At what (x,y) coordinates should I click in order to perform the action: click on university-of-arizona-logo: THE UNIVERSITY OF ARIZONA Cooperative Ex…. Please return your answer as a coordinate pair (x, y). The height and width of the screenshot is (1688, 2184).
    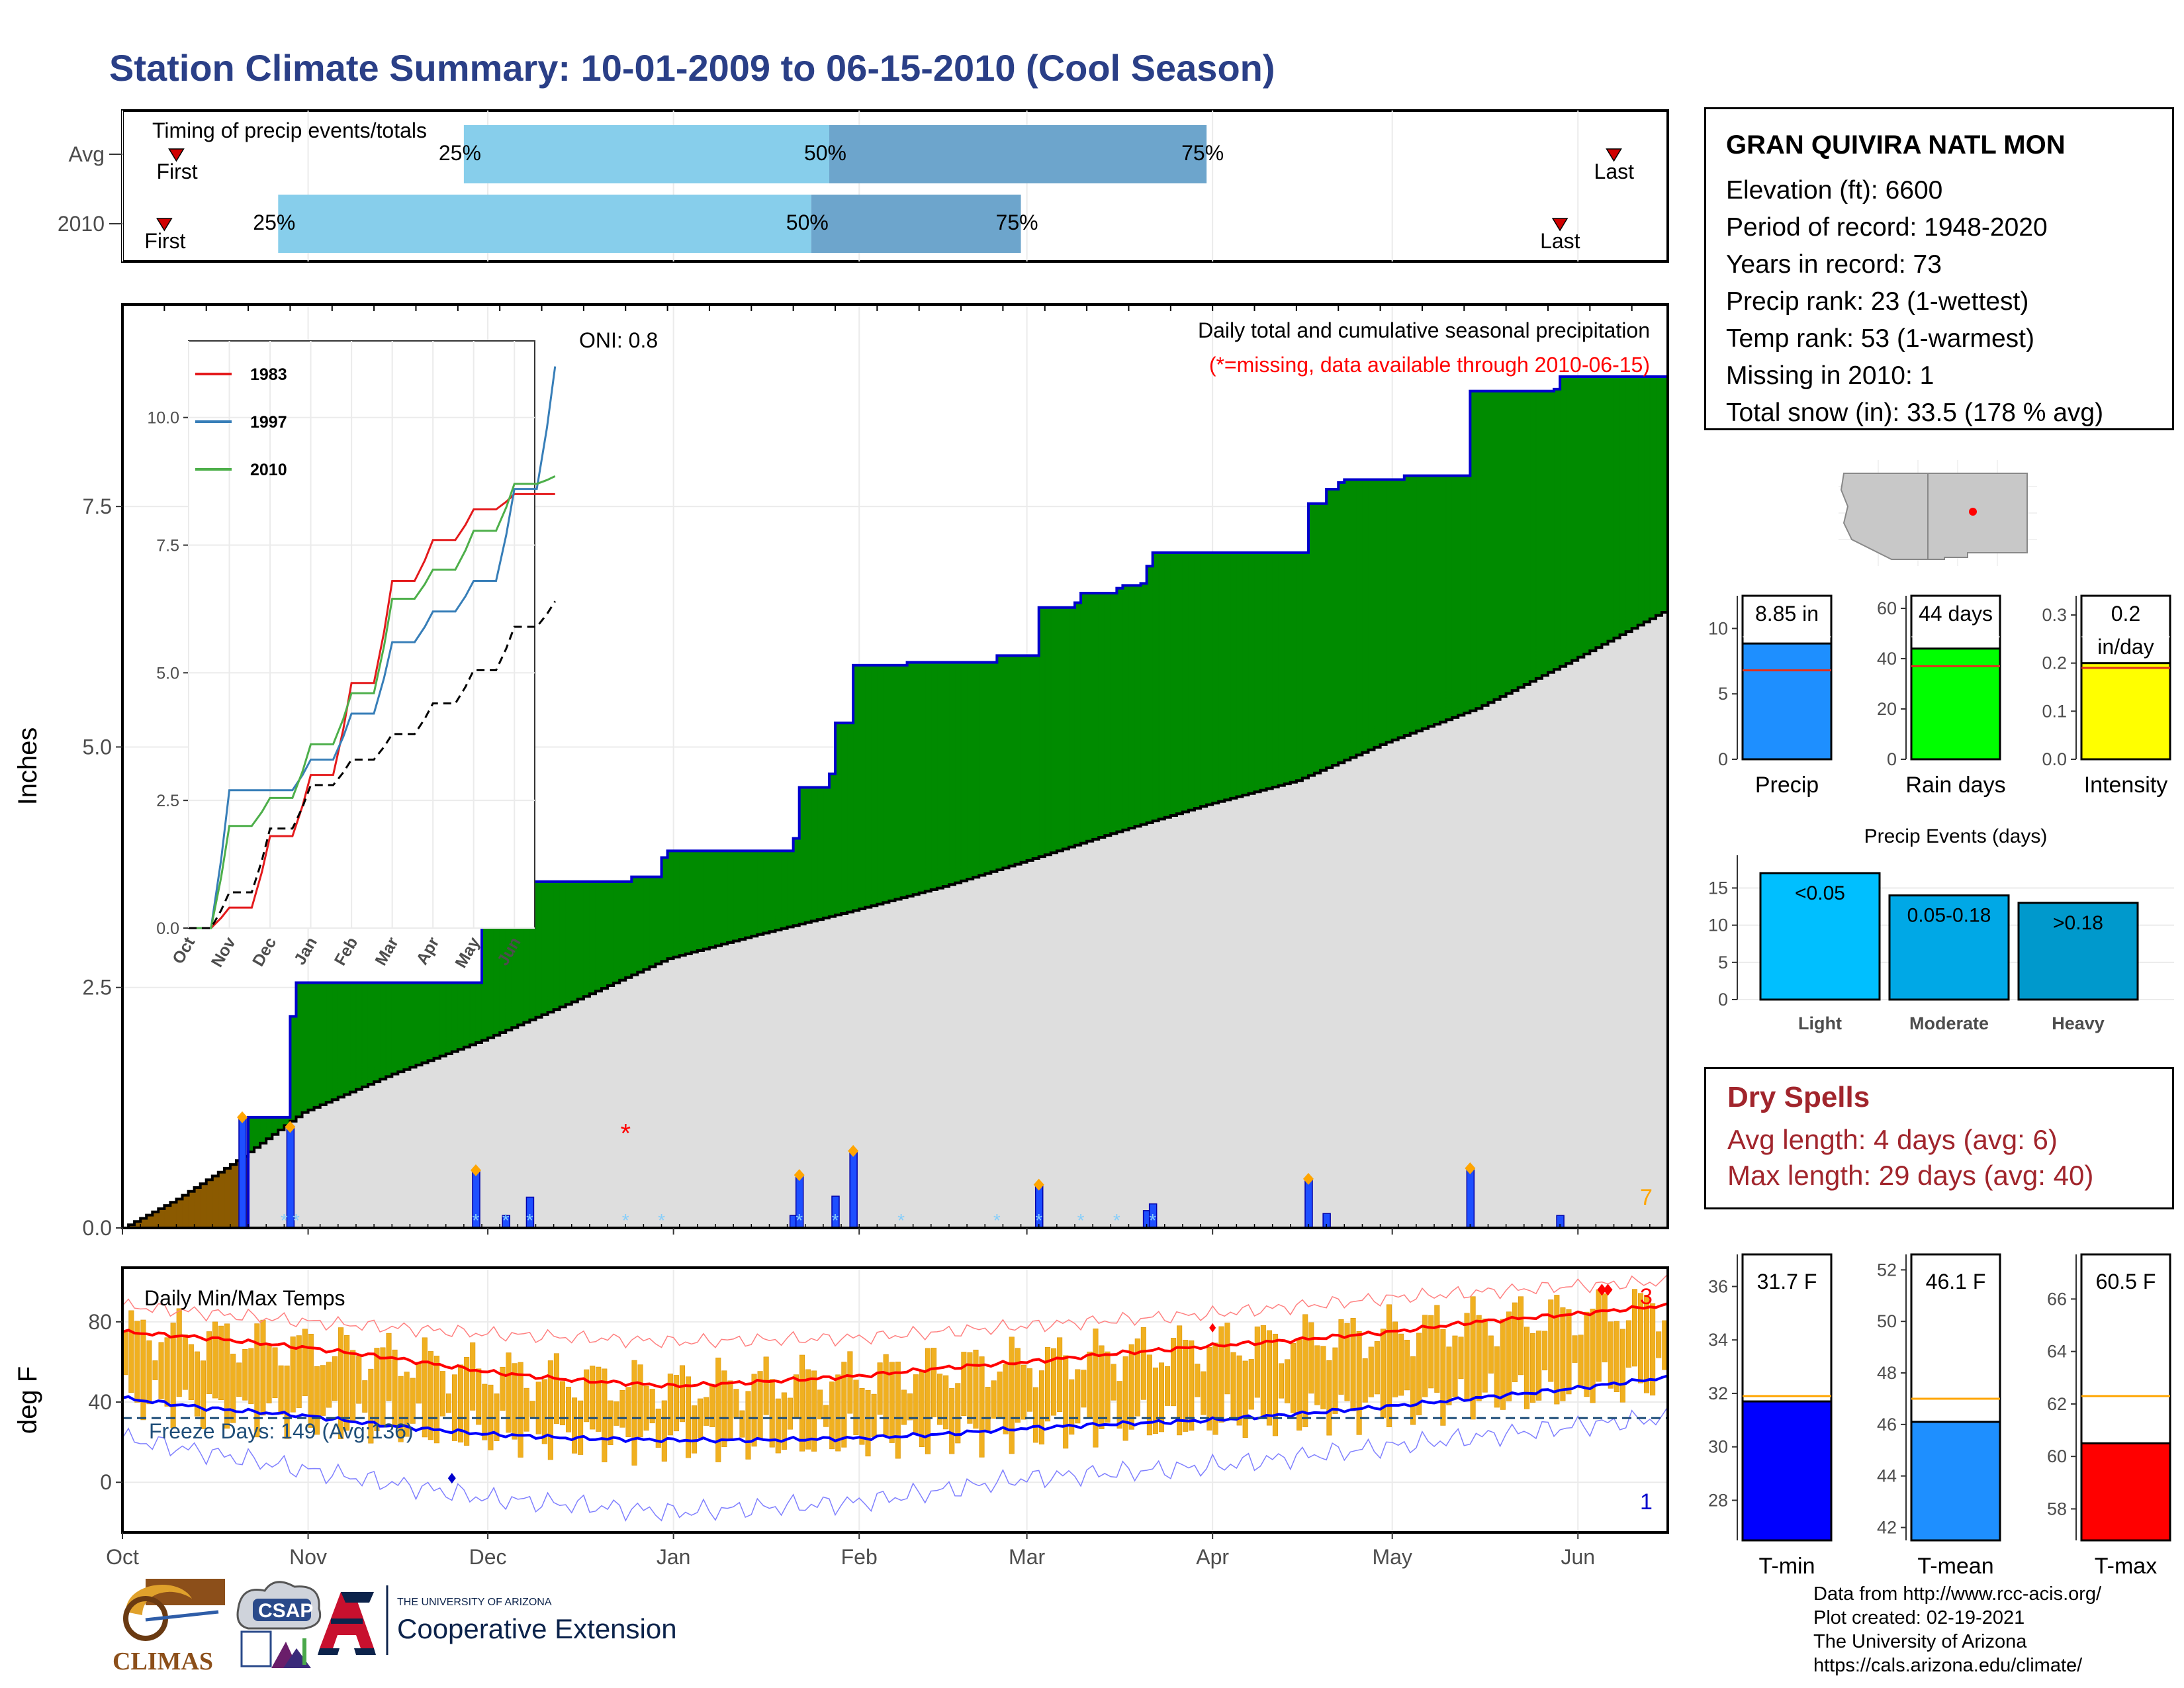
    Looking at the image, I should click on (498, 1620).